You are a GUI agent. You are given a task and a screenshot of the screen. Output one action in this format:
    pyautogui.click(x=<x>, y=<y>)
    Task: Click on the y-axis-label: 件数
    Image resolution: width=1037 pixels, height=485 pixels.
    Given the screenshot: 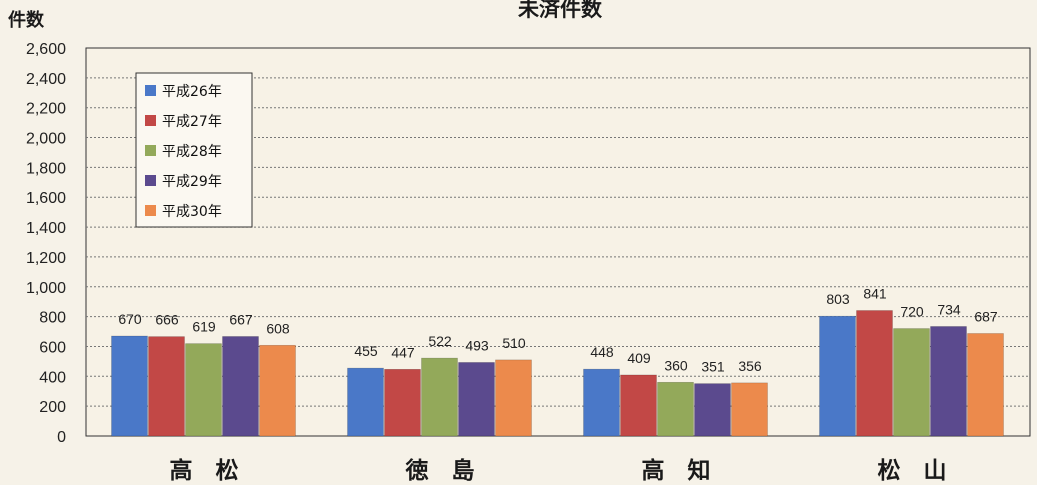 What is the action you would take?
    pyautogui.click(x=26, y=20)
    